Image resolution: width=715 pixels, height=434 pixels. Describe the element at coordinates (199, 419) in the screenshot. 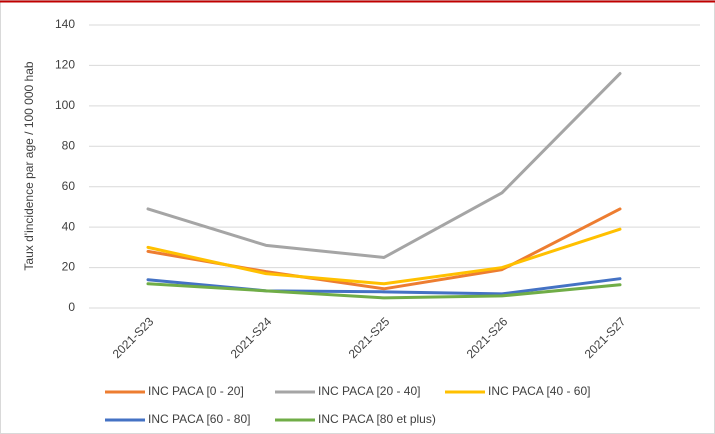

I see `legend-label: INC PACA [60 - 80]` at that location.